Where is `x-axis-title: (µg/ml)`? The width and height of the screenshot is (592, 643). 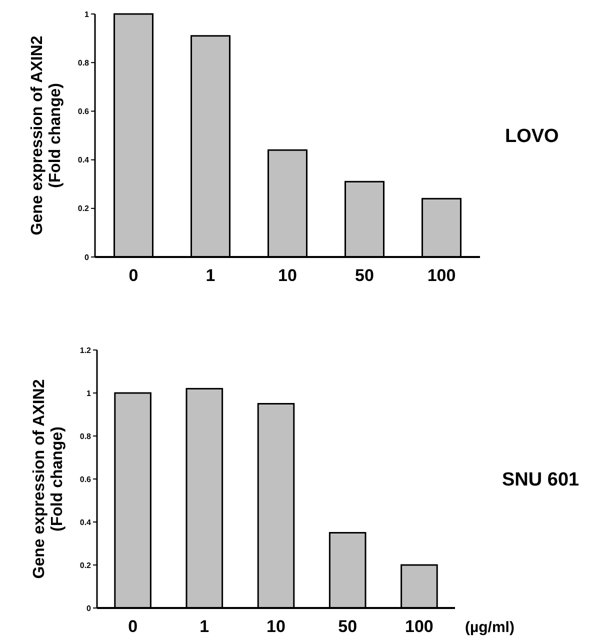 x-axis-title: (µg/ml) is located at coordinates (489, 627).